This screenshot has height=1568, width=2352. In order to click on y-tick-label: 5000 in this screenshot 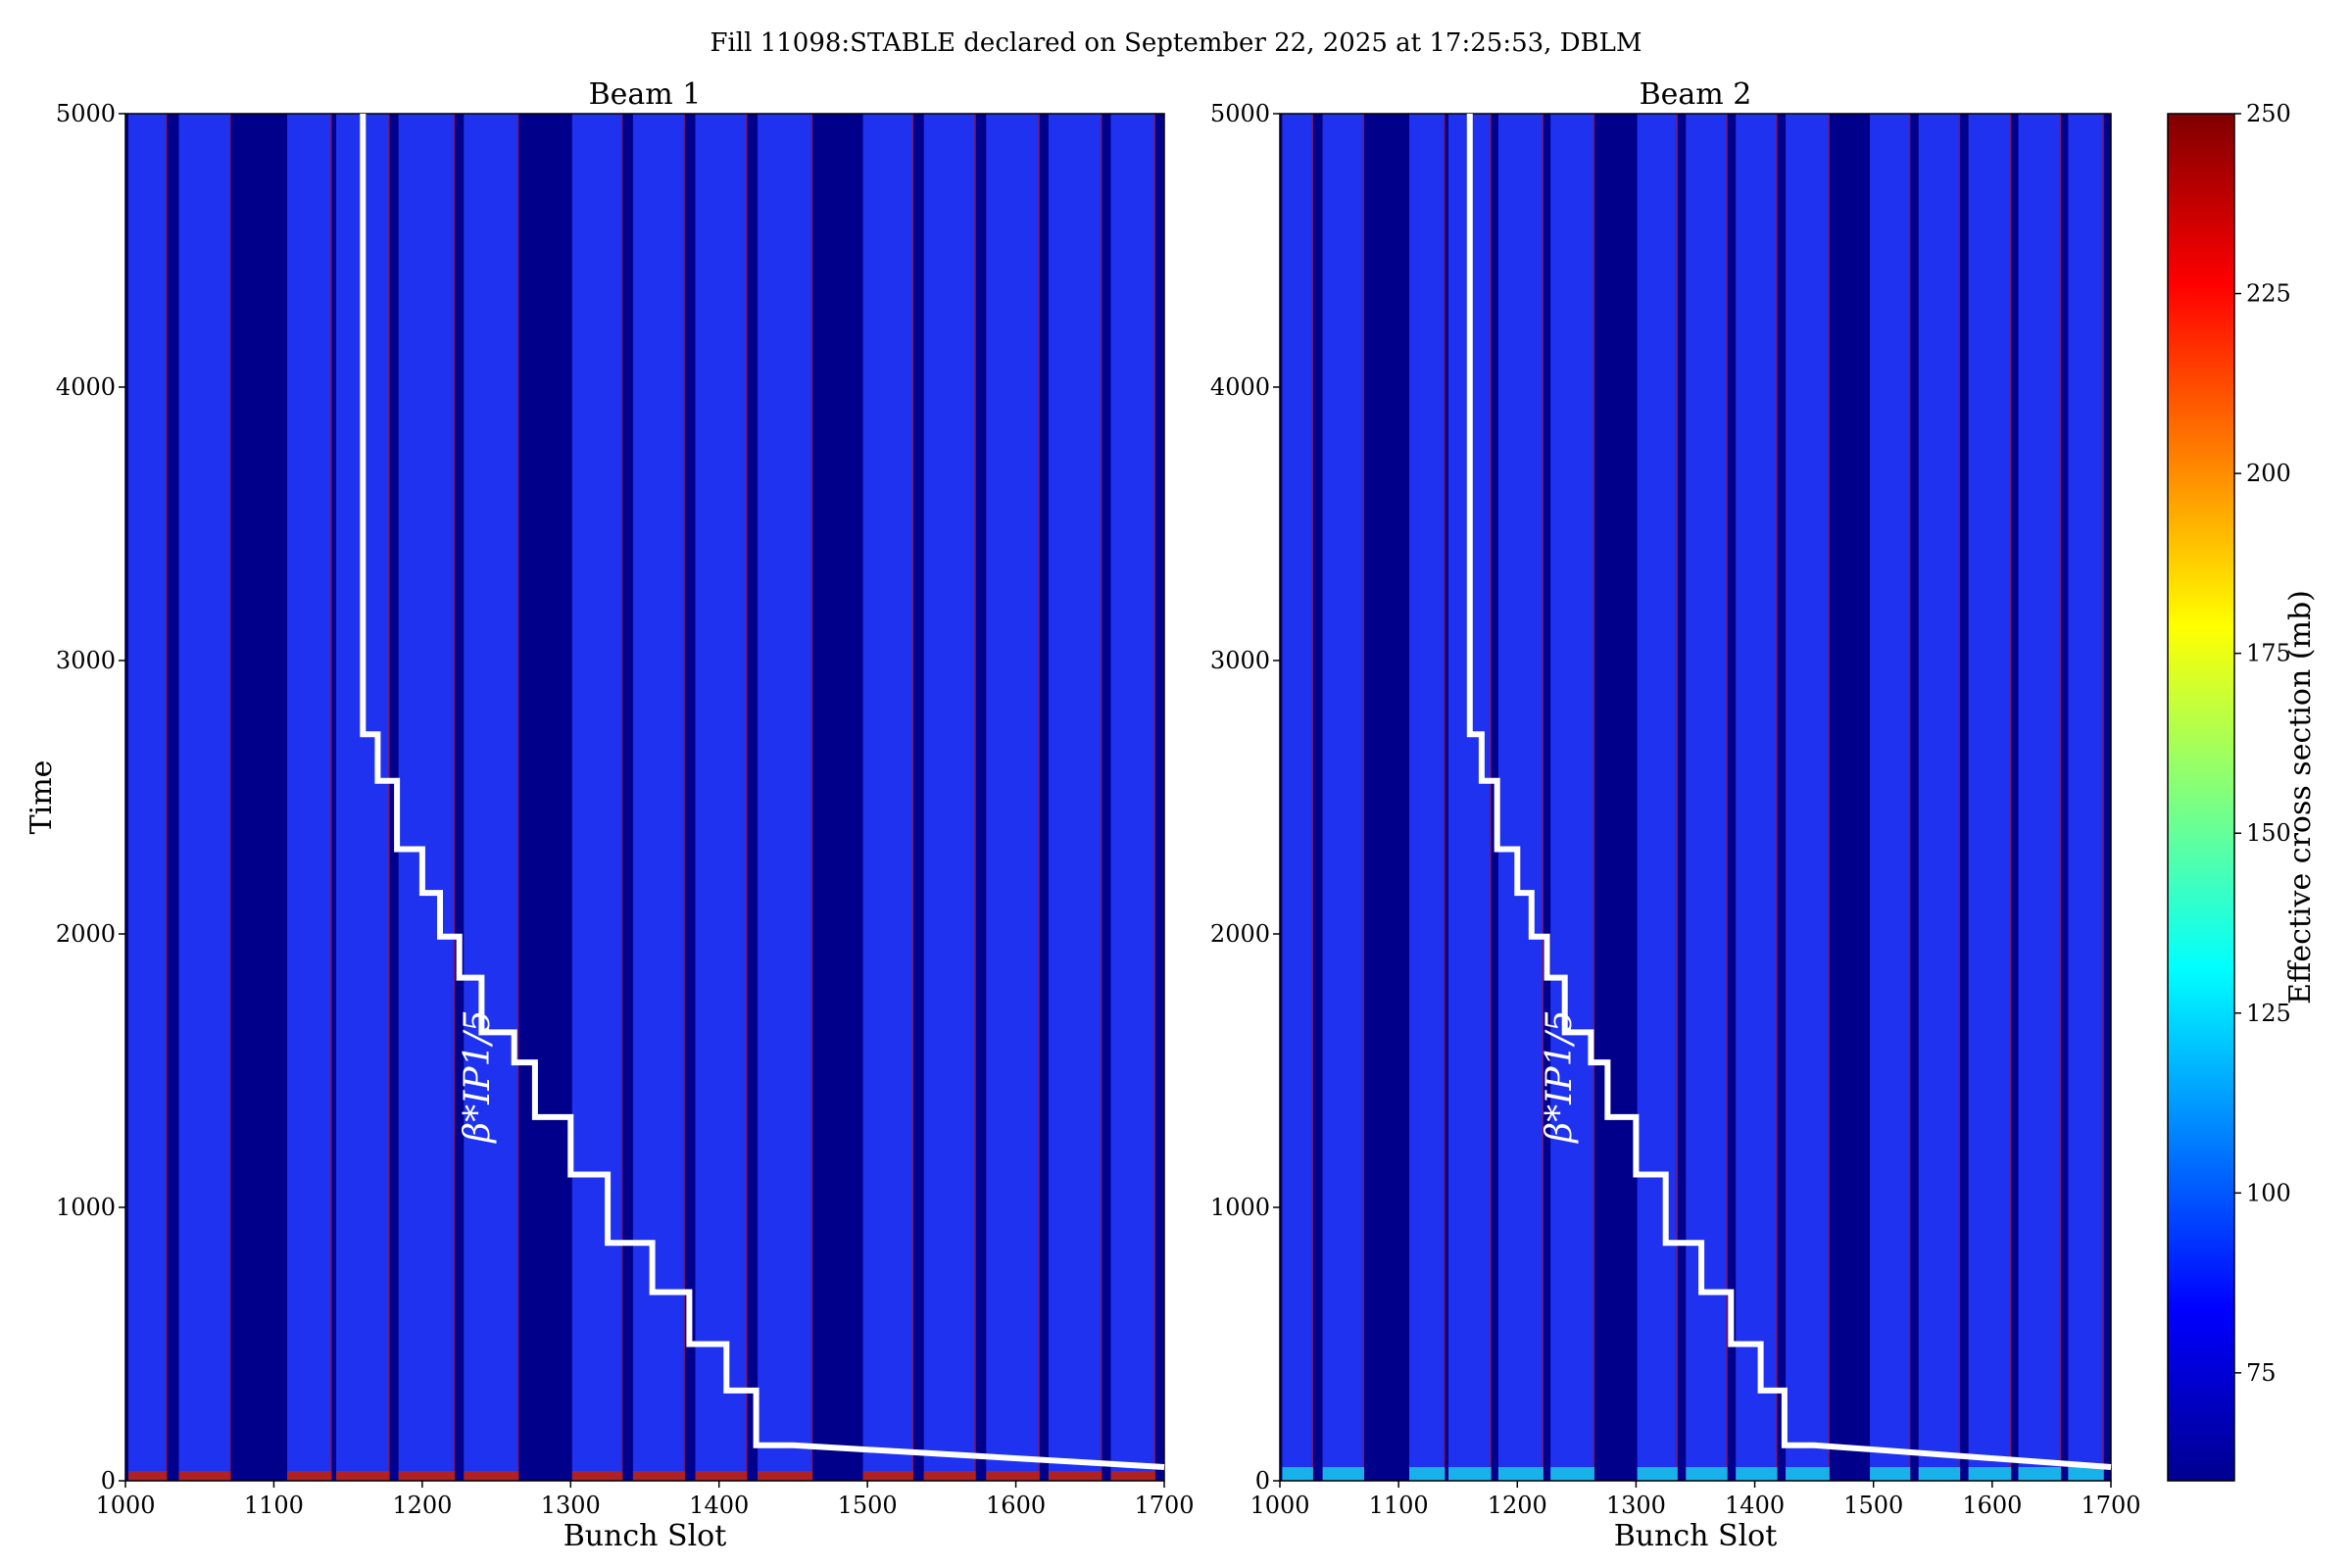, I will do `click(1240, 113)`.